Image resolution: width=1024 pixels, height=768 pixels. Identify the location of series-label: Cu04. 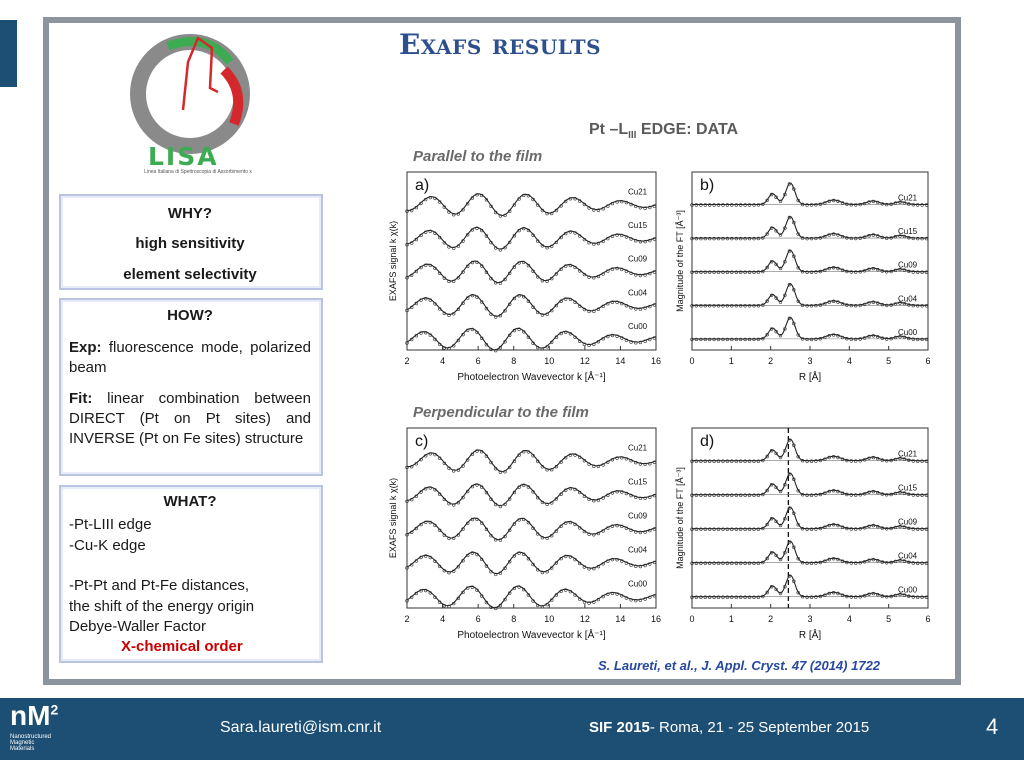
(638, 292).